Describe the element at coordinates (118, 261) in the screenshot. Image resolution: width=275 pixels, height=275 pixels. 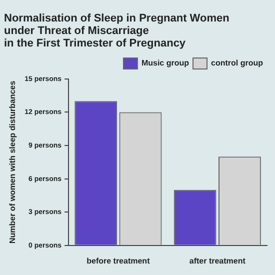
I see `x-tick-label: before treatment` at that location.